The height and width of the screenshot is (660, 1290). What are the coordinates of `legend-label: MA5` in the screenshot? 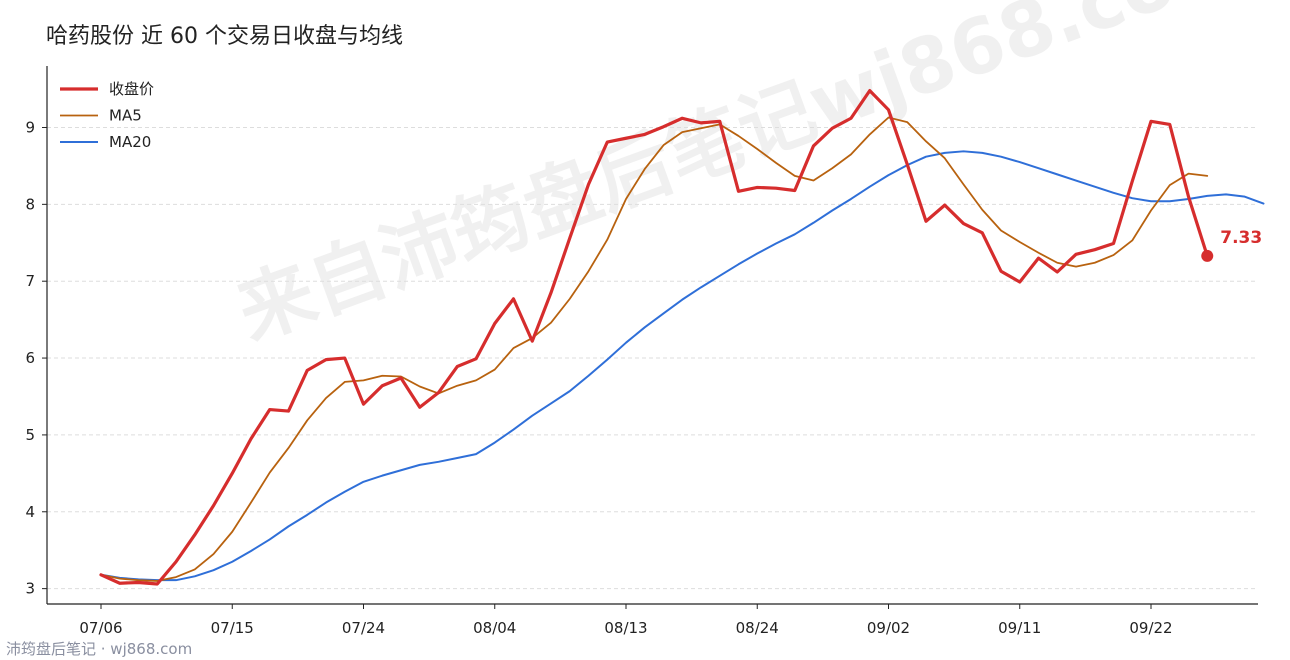 It's located at (125, 116).